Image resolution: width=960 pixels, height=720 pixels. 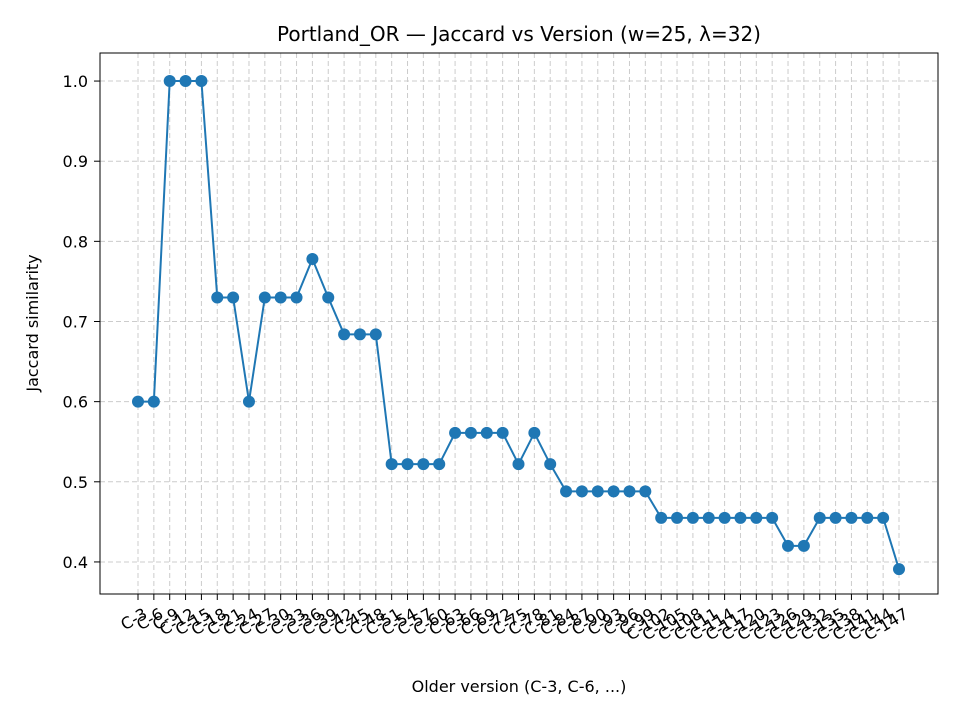 I want to click on y-tick-label: 0.8, so click(x=75, y=241).